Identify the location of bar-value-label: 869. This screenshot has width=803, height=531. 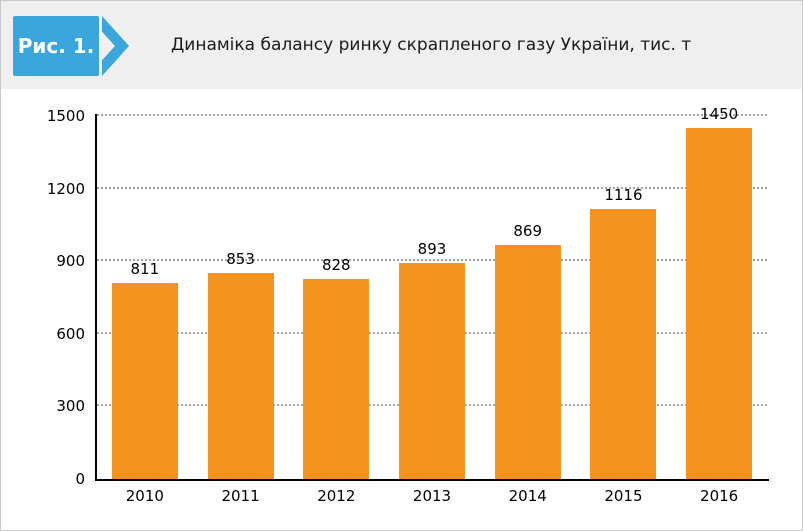
(528, 230).